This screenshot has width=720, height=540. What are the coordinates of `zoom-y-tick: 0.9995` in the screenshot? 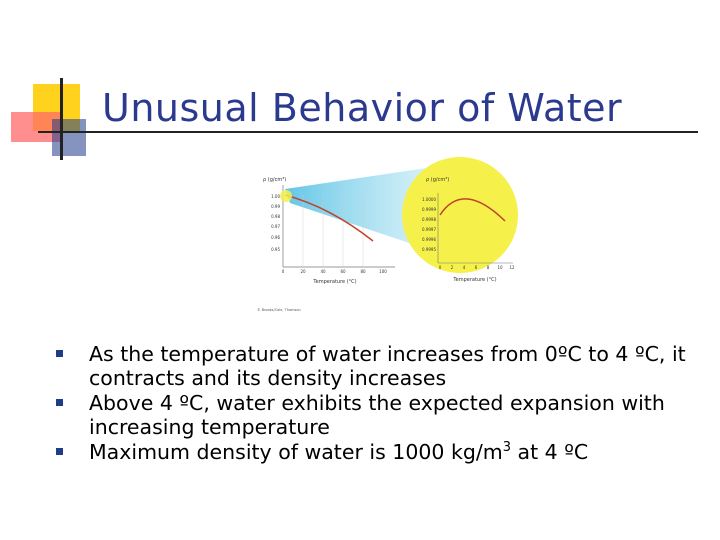 It's located at (429, 249).